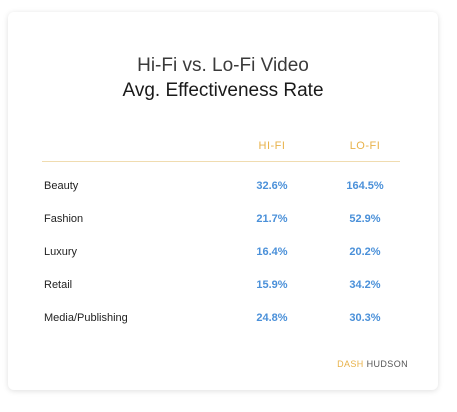 This screenshot has height=412, width=457. Describe the element at coordinates (272, 318) in the screenshot. I see `hifi-value: 24.8%` at that location.